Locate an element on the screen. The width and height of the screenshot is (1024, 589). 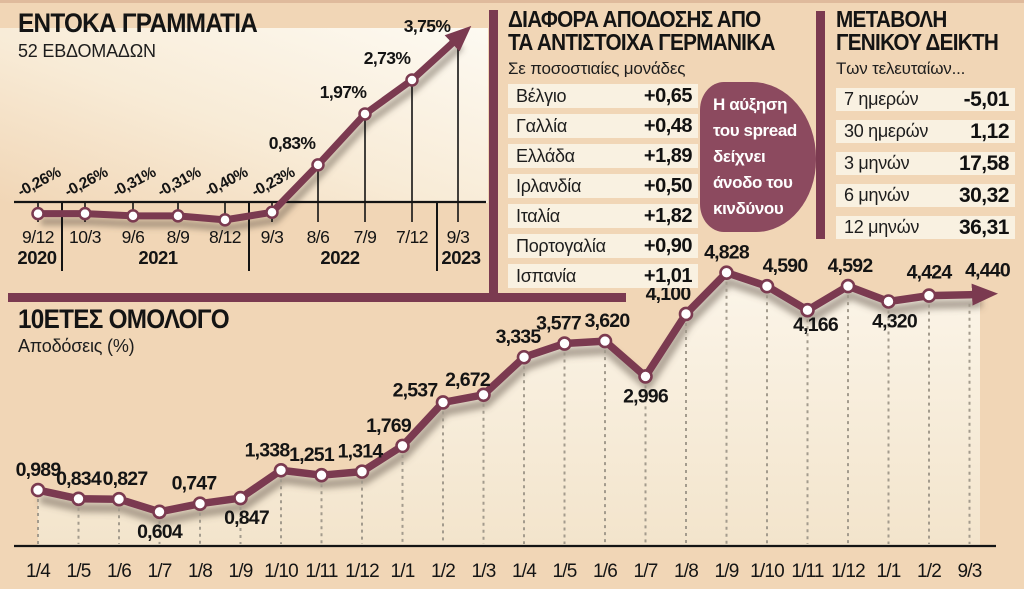
x-tick-label: 1/1 is located at coordinates (888, 571).